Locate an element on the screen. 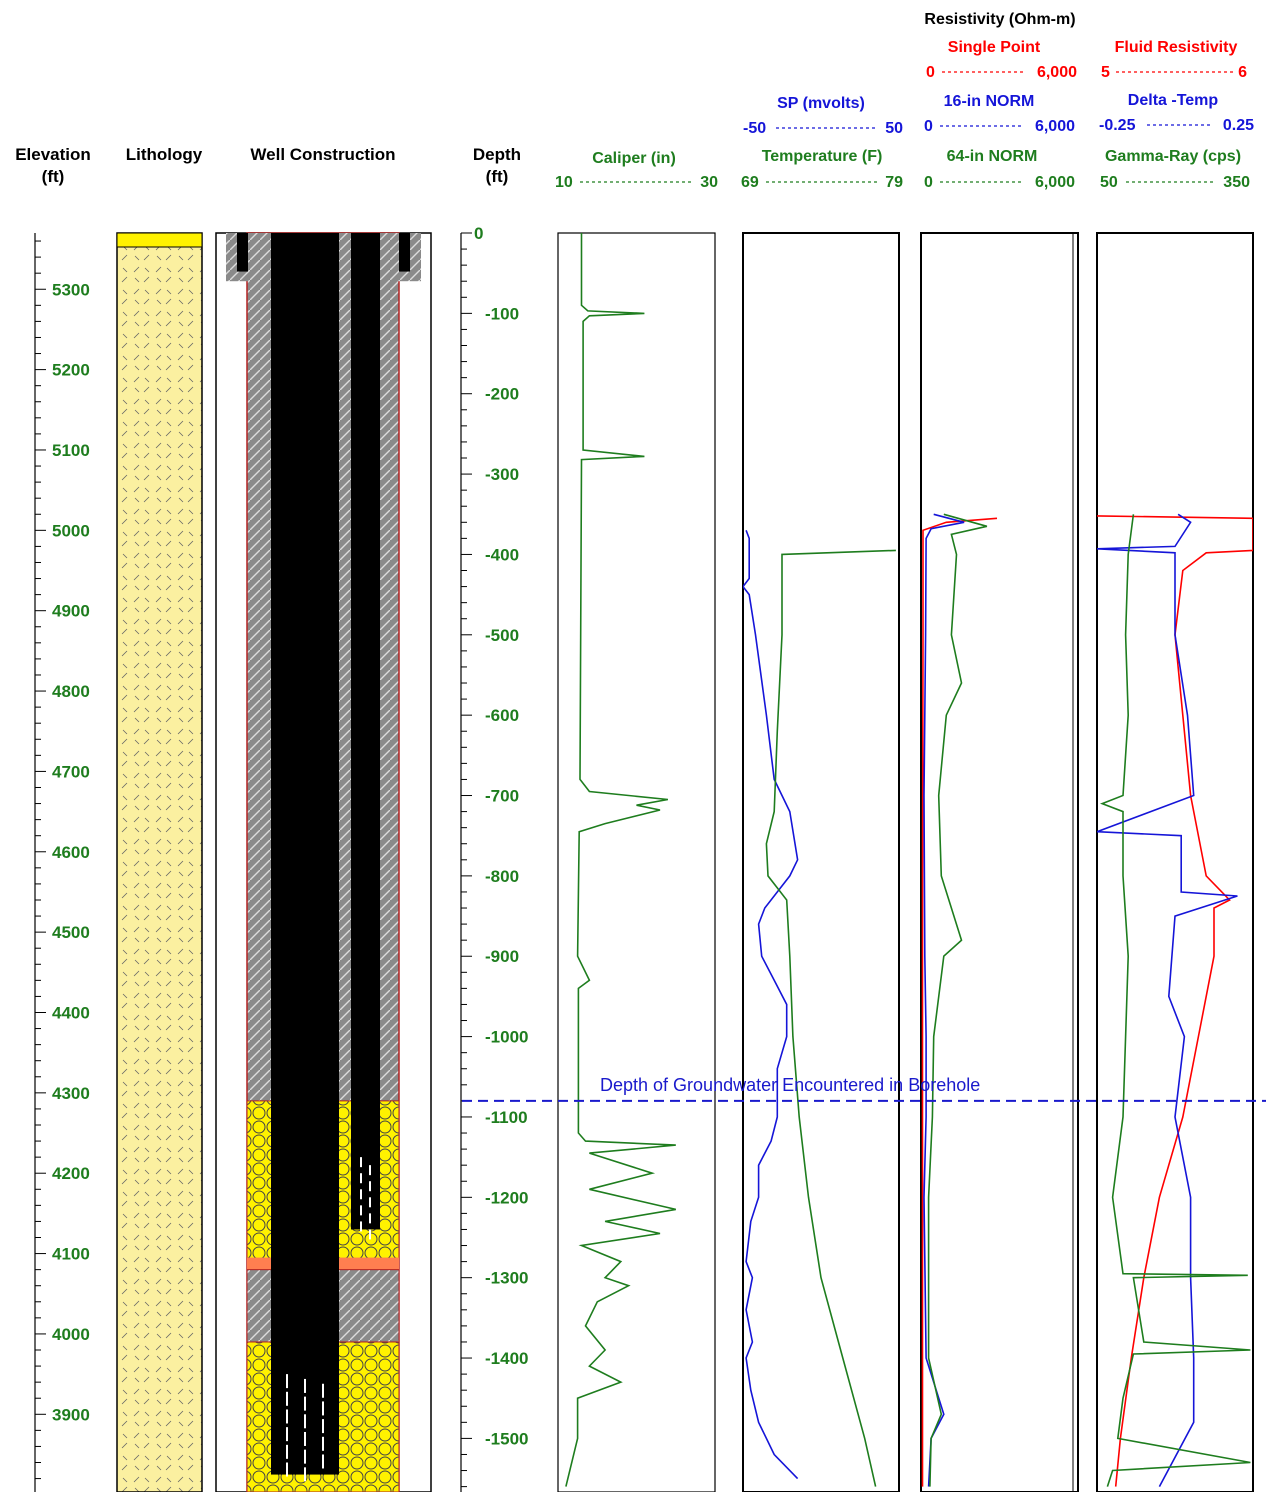 This screenshot has height=1492, width=1266. lithology-fill is located at coordinates (159, 862).